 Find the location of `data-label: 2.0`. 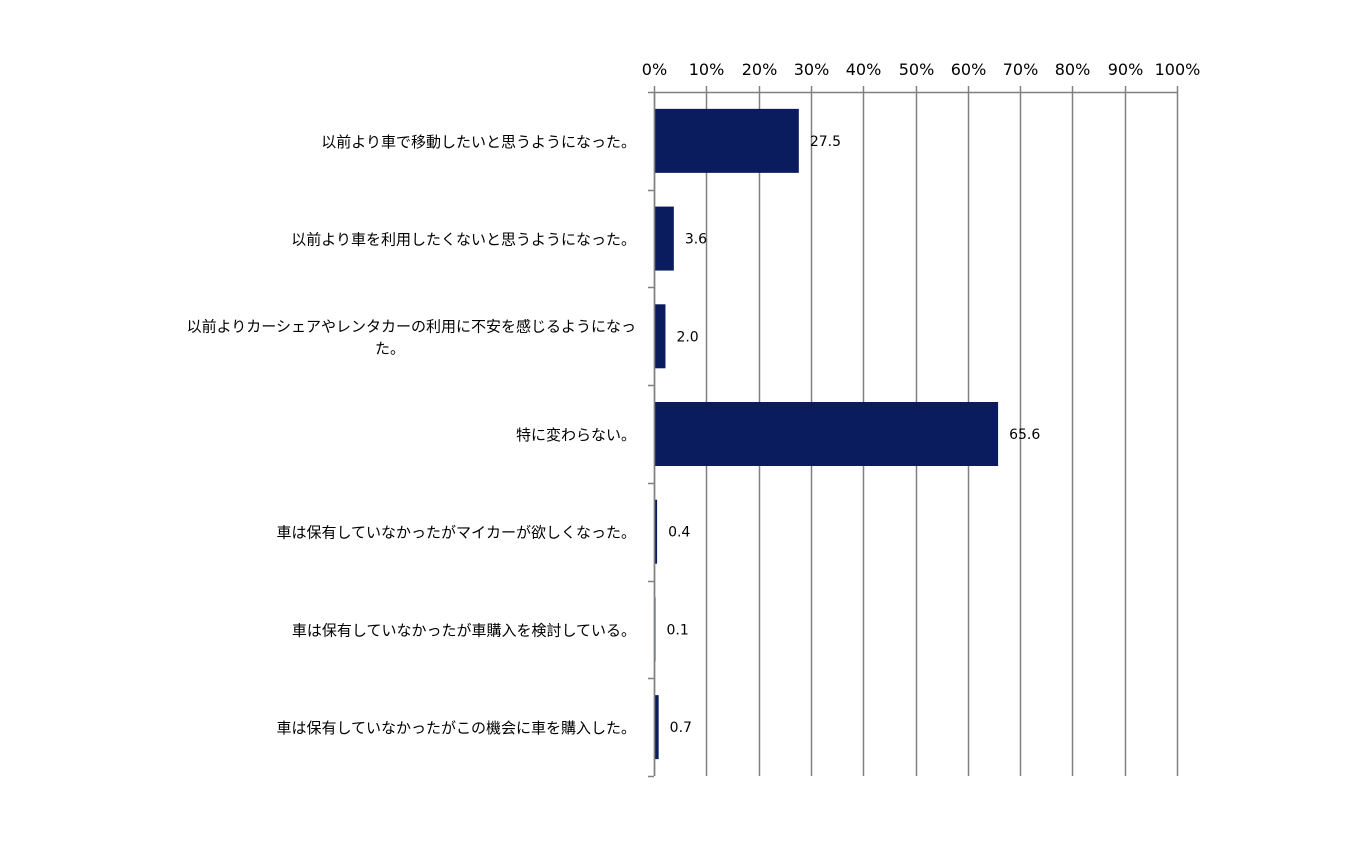

data-label: 2.0 is located at coordinates (687, 337).